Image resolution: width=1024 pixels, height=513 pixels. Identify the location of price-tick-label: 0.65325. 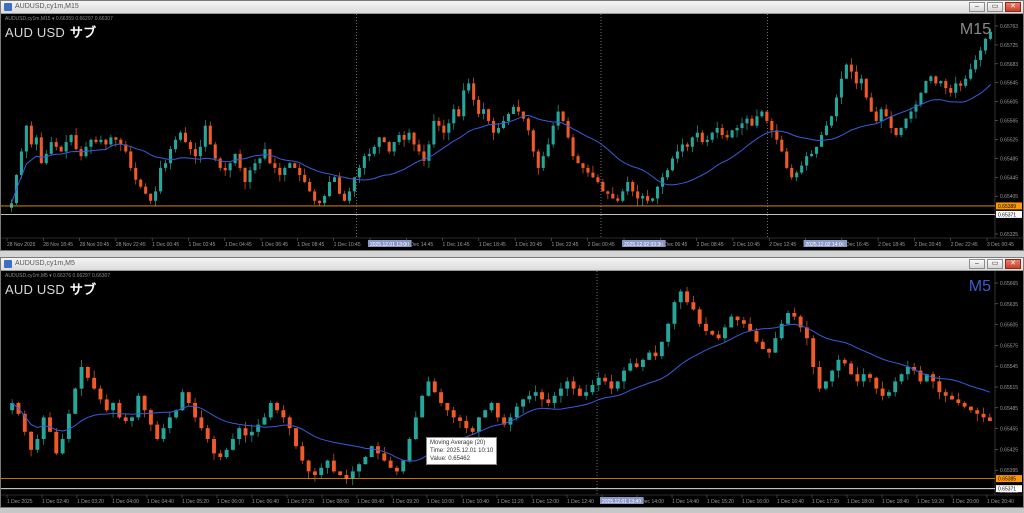
(1009, 235).